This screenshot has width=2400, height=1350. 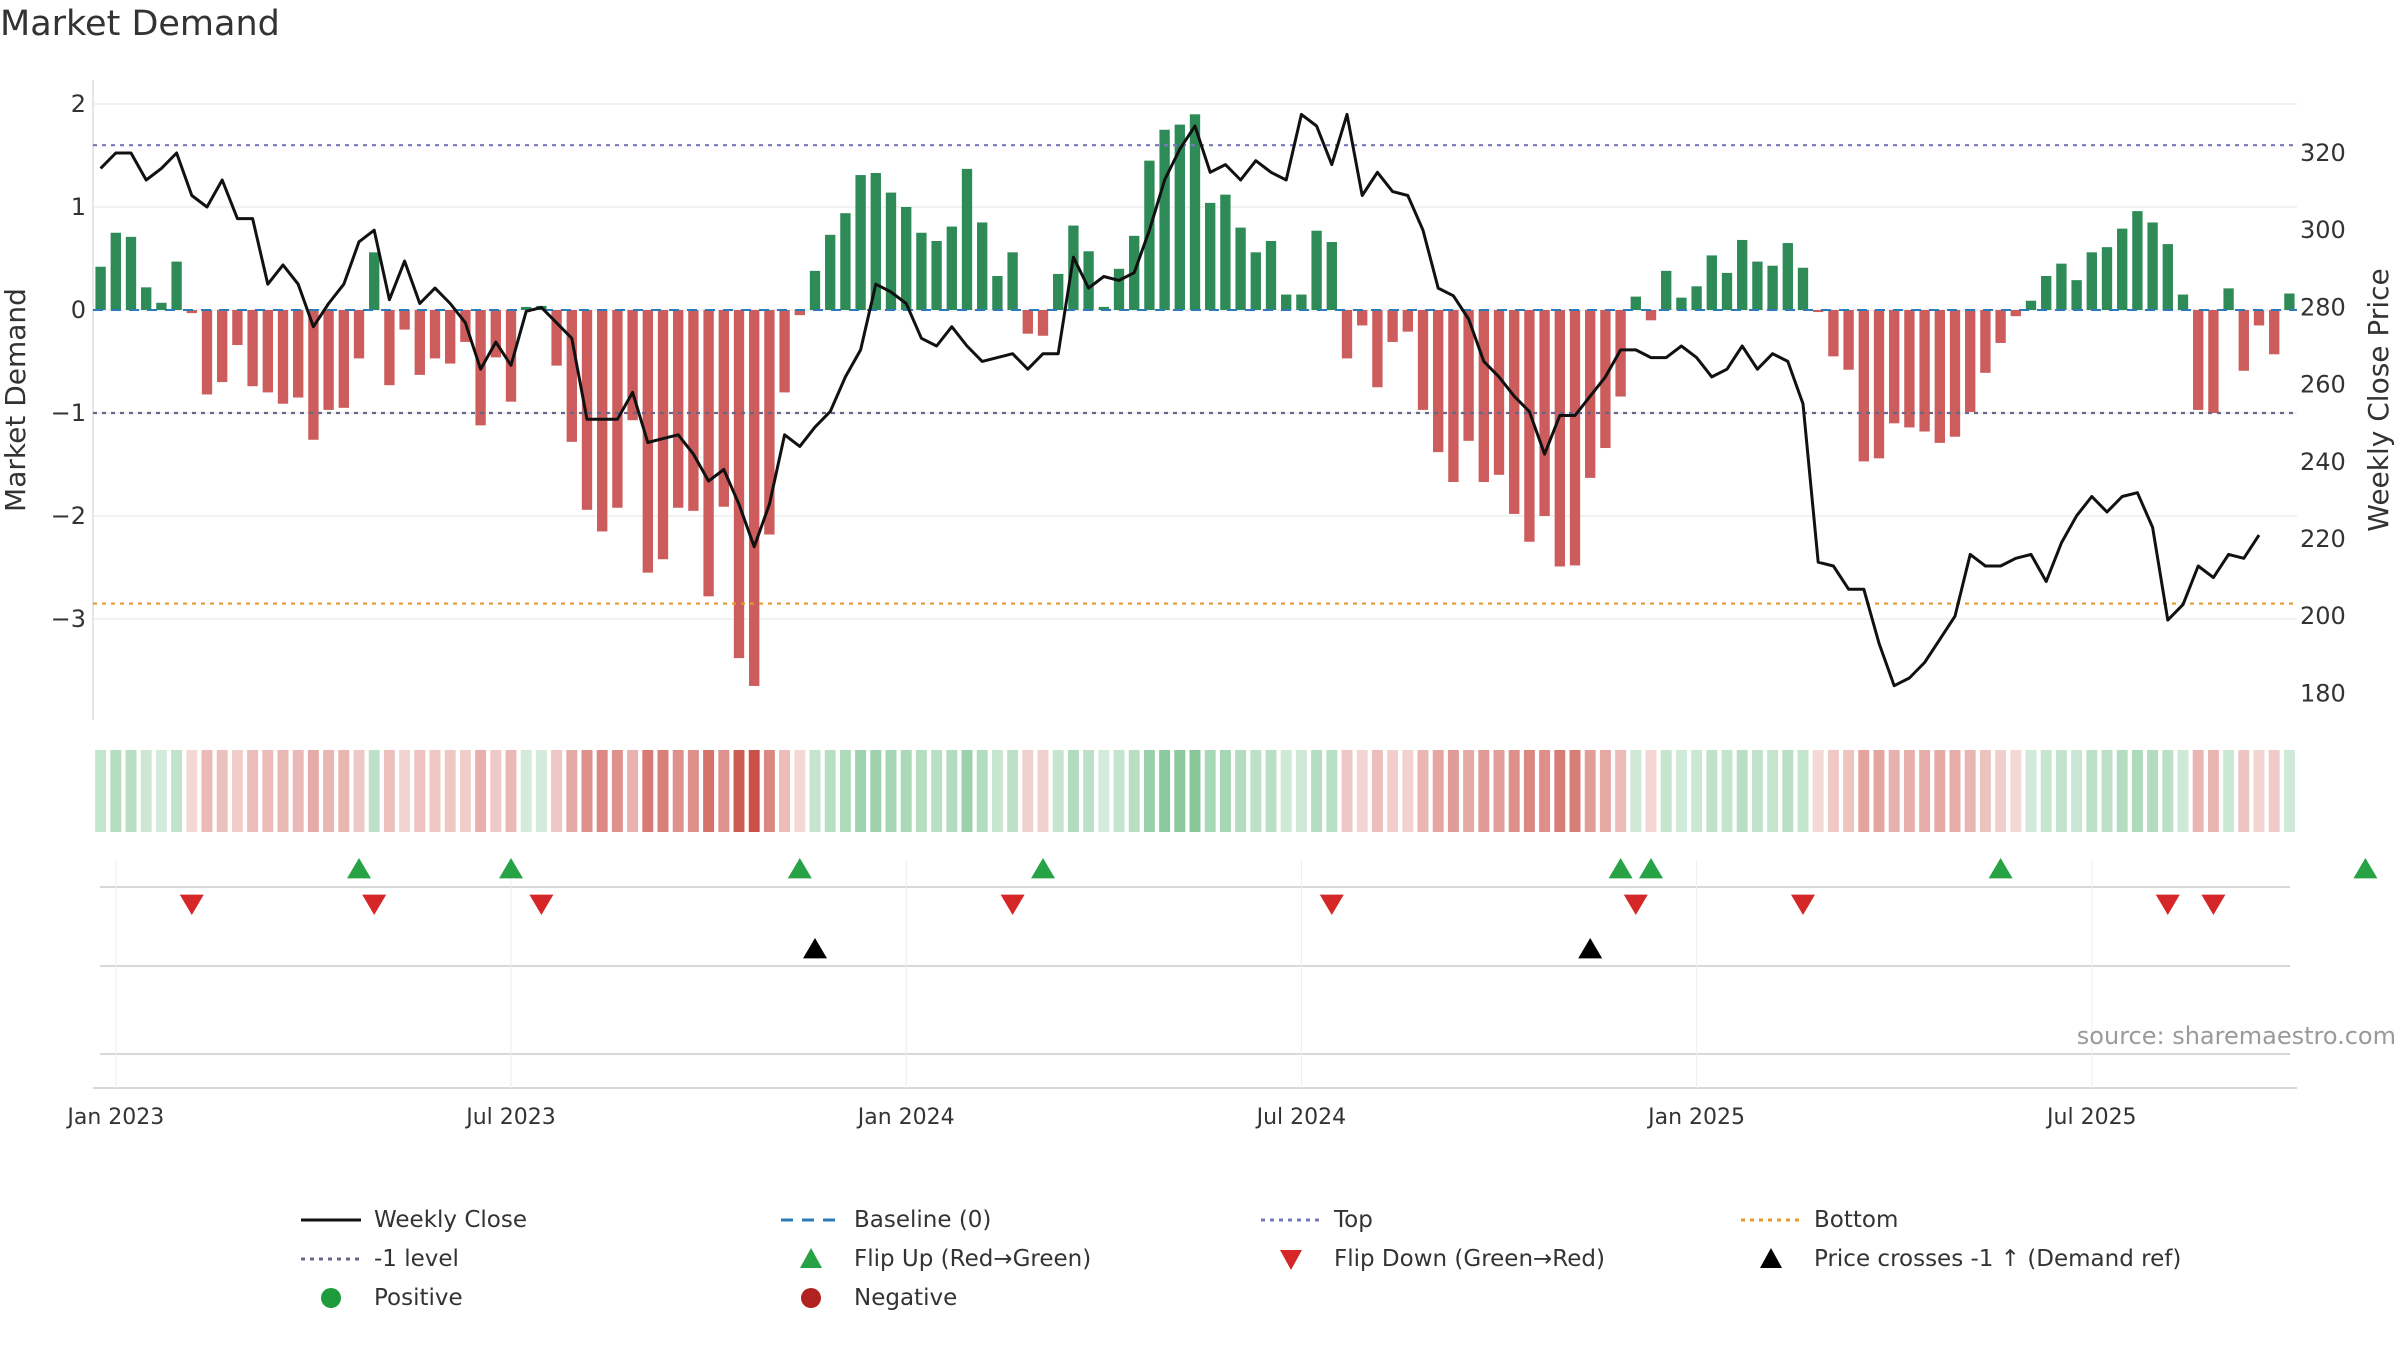 I want to click on y-tick-label: 1, so click(x=78, y=207).